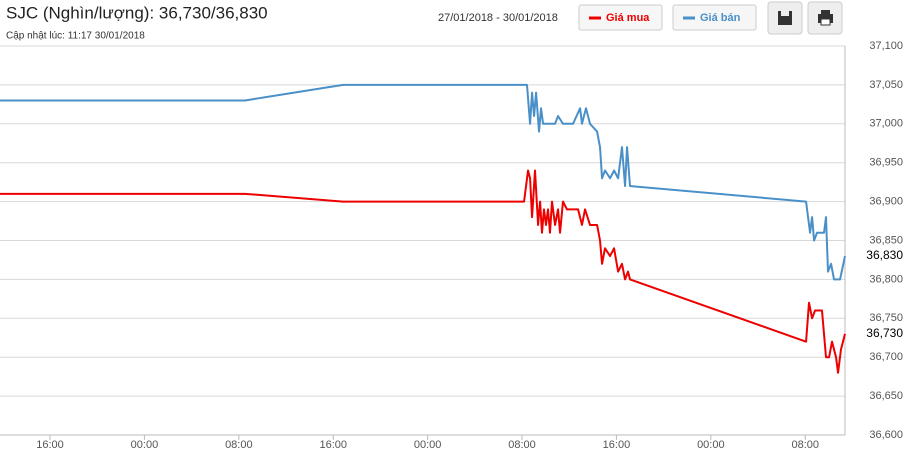  Describe the element at coordinates (628, 18) in the screenshot. I see `legend-label: Giá mua` at that location.